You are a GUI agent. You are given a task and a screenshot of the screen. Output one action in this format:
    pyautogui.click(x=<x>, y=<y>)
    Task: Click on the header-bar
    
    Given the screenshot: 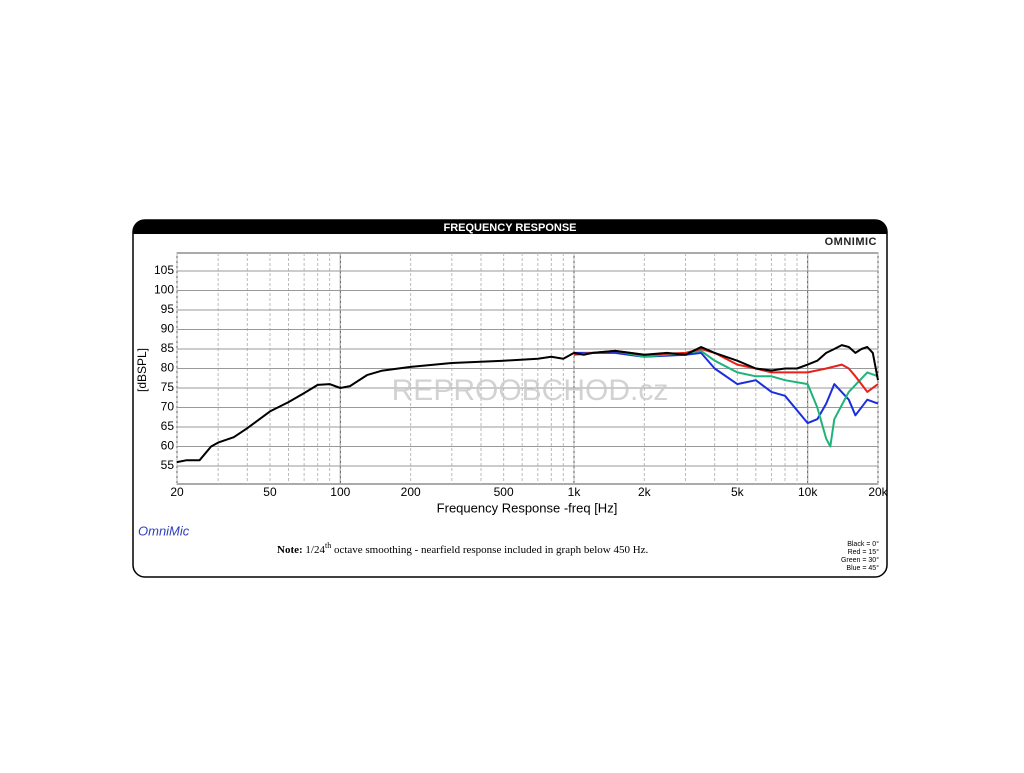 What is the action you would take?
    pyautogui.click(x=510, y=227)
    